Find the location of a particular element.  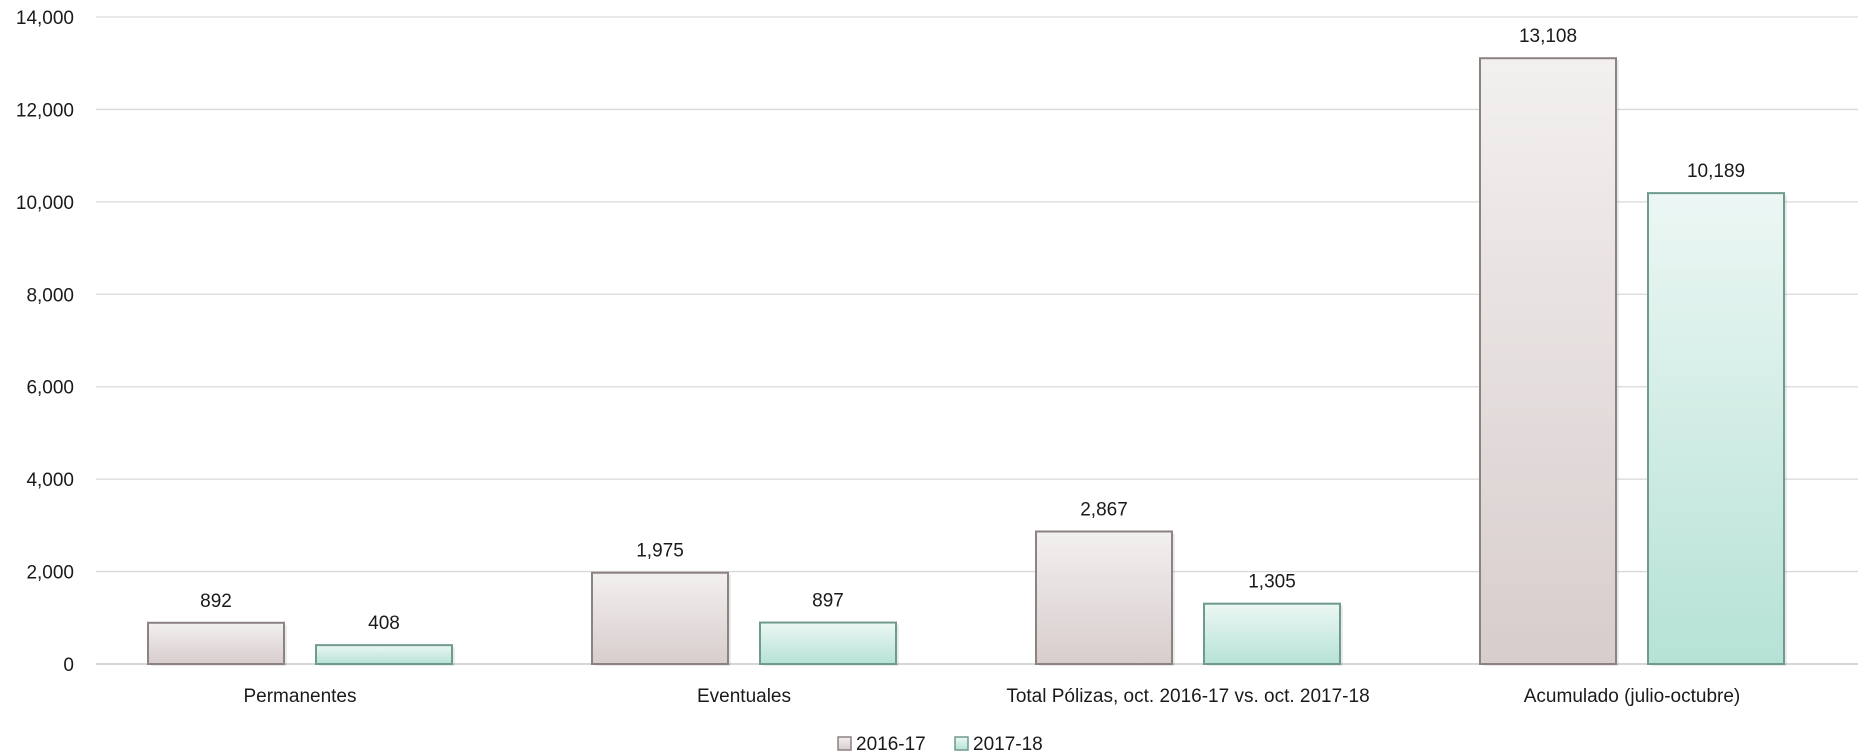

y-tick-label: 8,000 is located at coordinates (50, 295).